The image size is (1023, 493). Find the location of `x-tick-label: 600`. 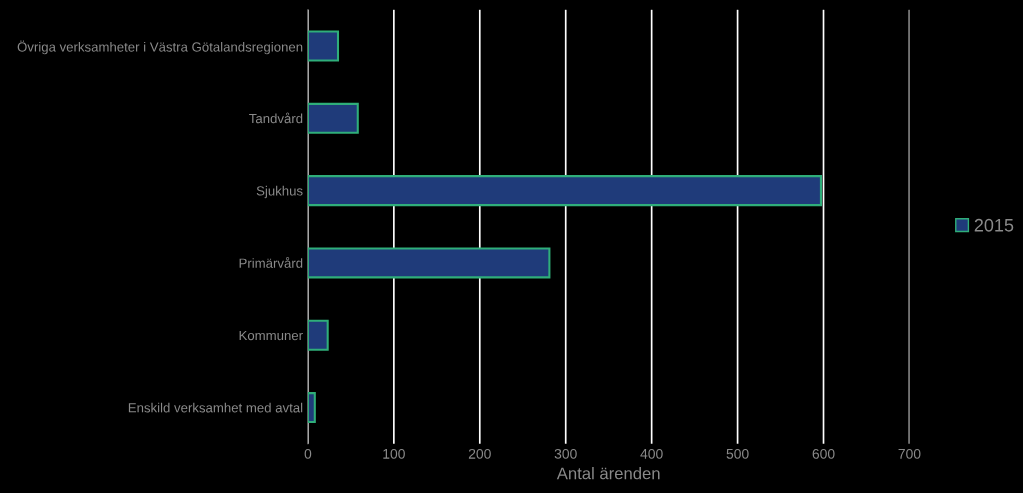

x-tick-label: 600 is located at coordinates (823, 453).